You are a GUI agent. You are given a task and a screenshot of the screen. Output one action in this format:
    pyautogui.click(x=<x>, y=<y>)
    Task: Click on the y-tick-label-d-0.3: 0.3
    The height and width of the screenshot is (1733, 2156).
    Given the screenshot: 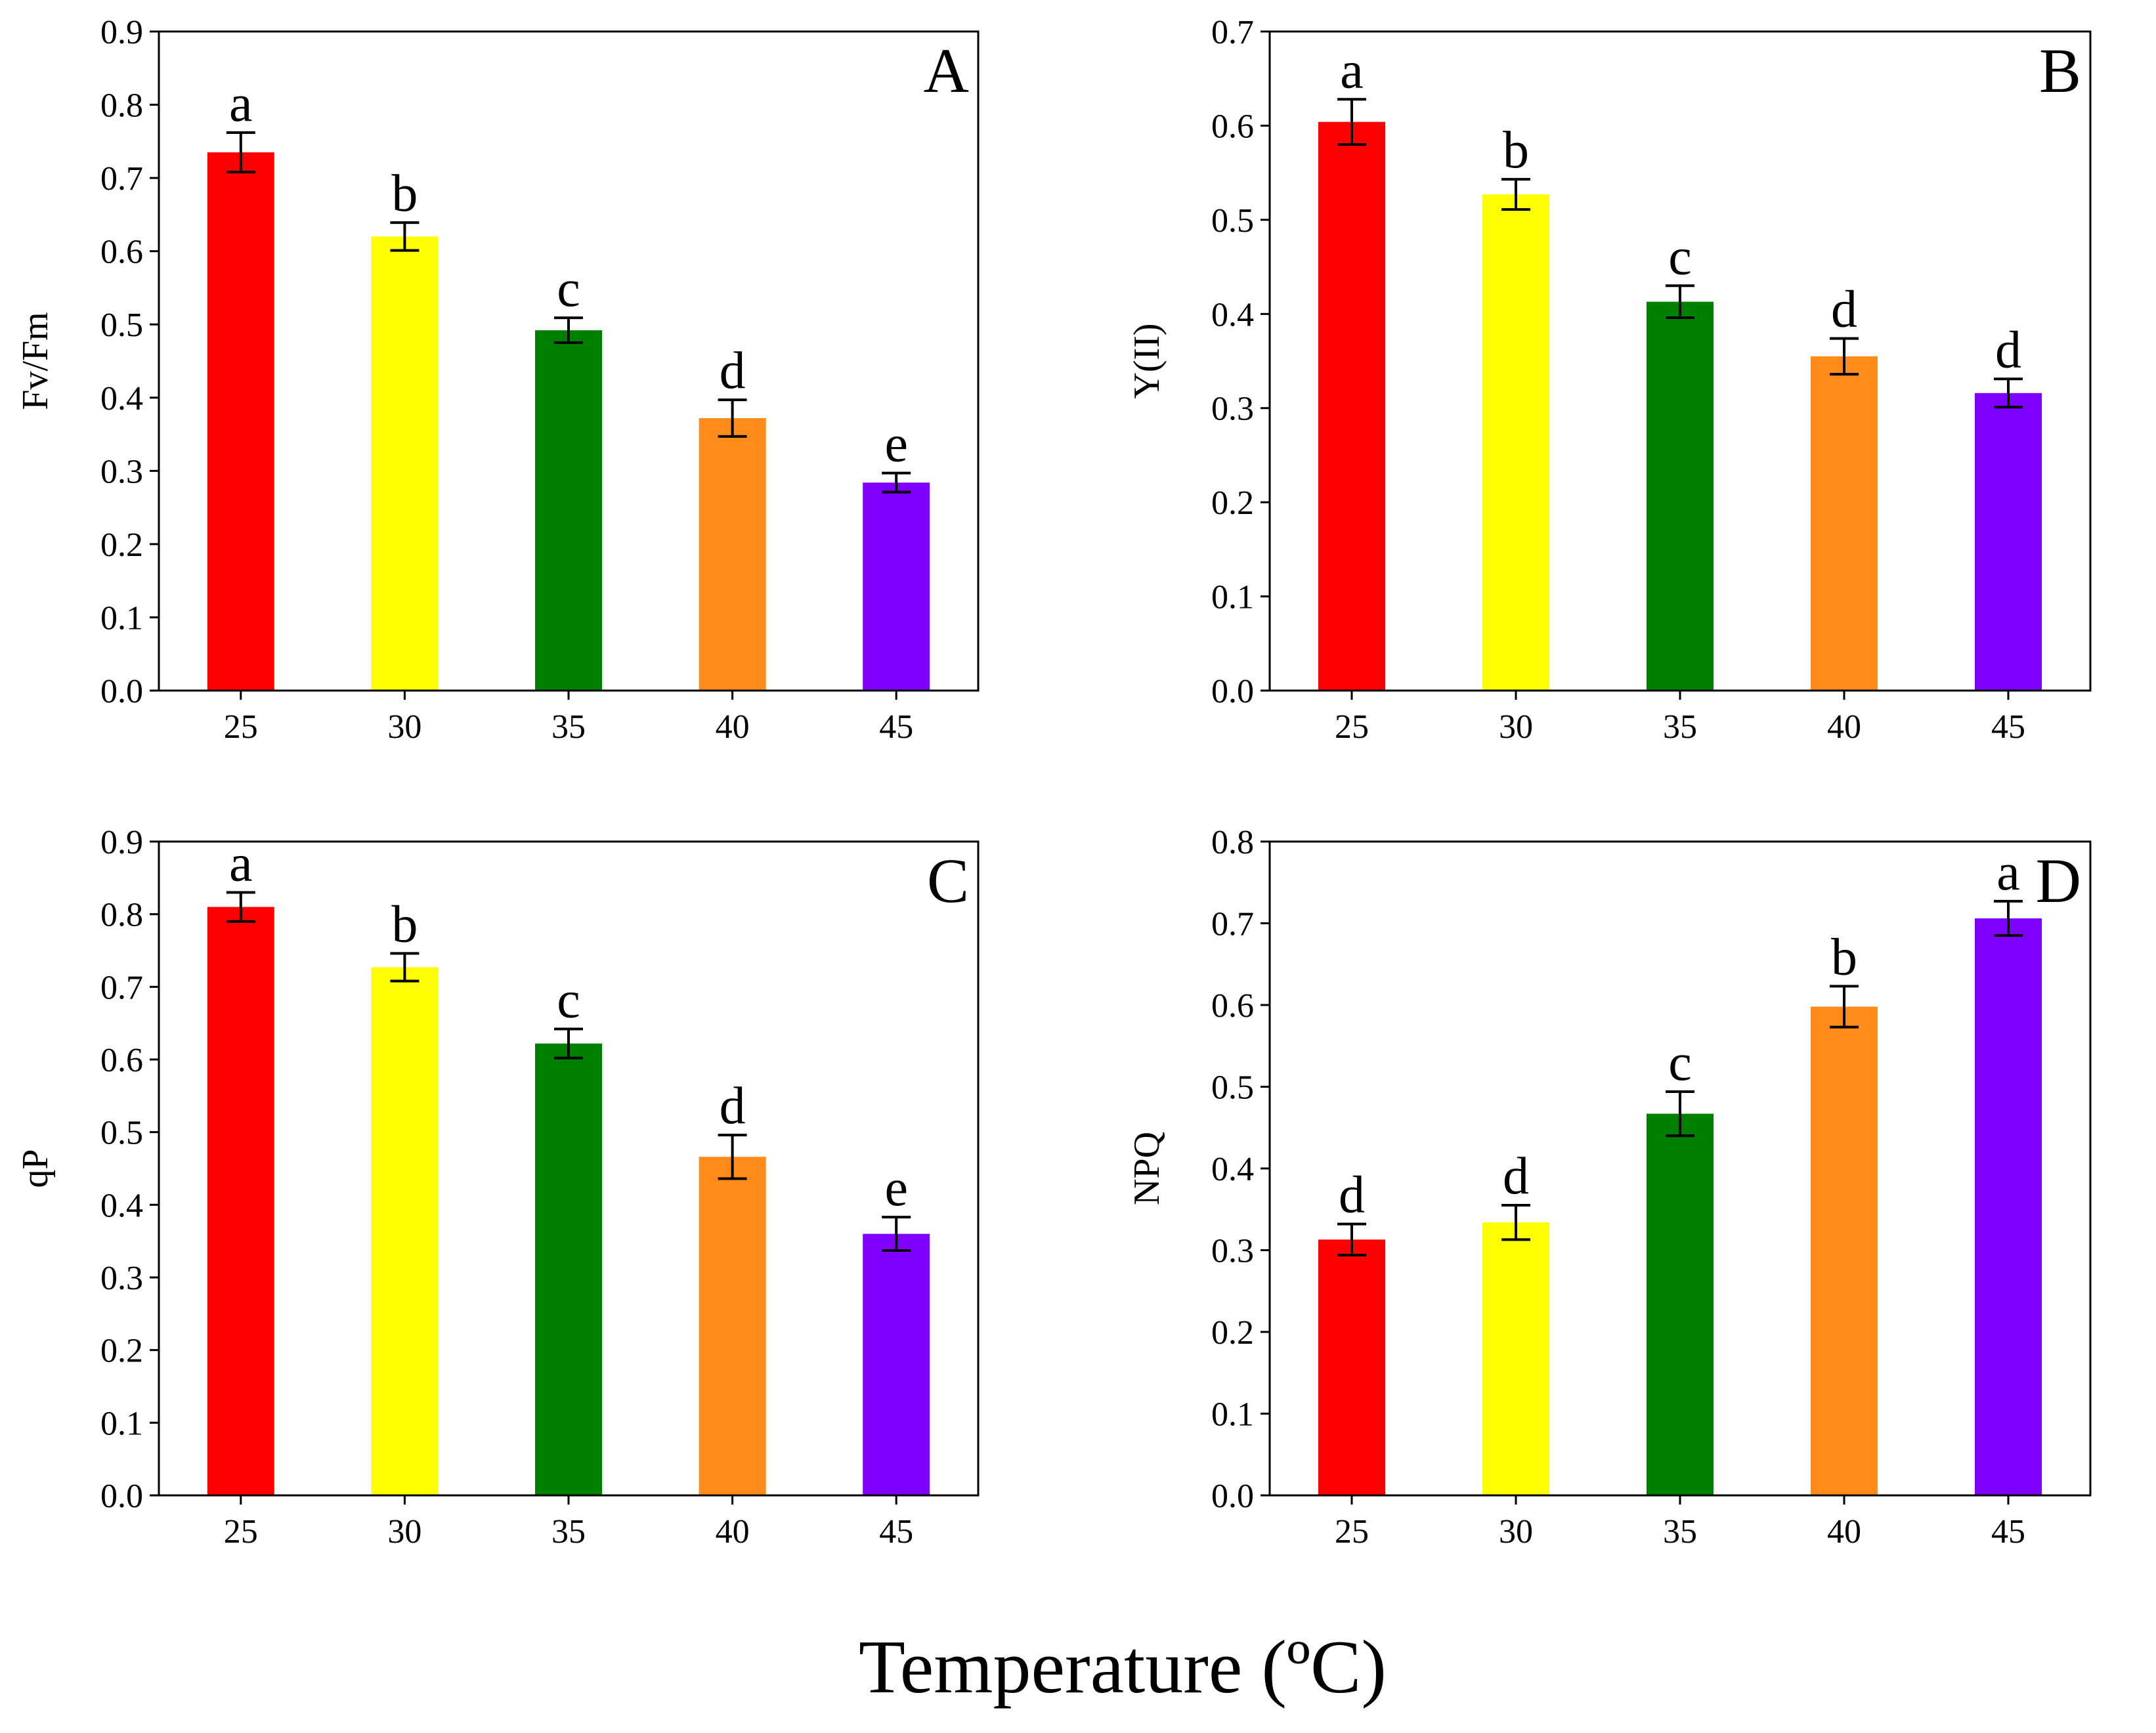 What is the action you would take?
    pyautogui.click(x=1232, y=1251)
    